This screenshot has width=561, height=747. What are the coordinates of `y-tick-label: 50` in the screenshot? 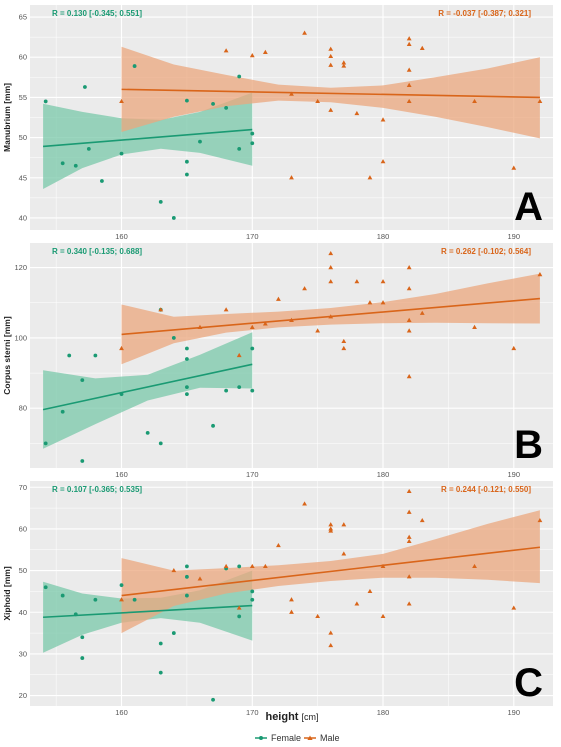 It's located at (23, 570).